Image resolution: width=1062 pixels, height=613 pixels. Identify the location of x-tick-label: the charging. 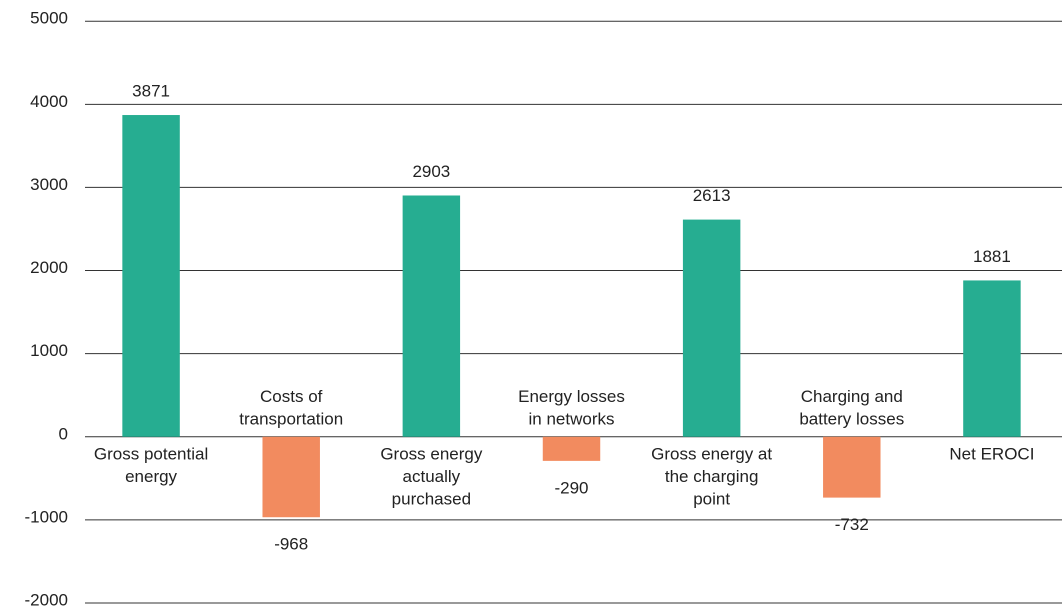
(712, 476).